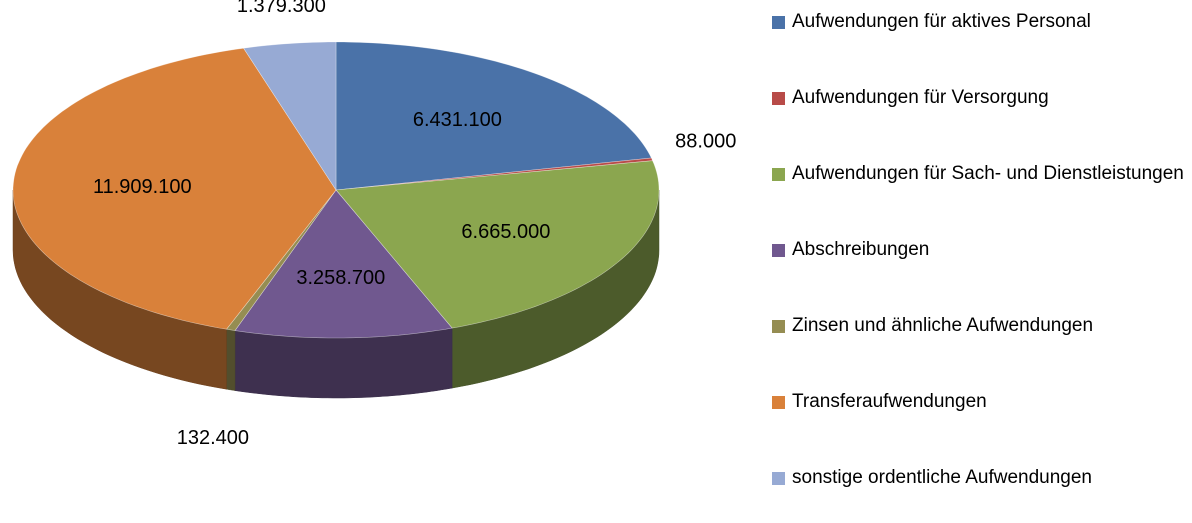  Describe the element at coordinates (941, 21) in the screenshot. I see `legend-label: Aufwendungen für aktives Personal` at that location.